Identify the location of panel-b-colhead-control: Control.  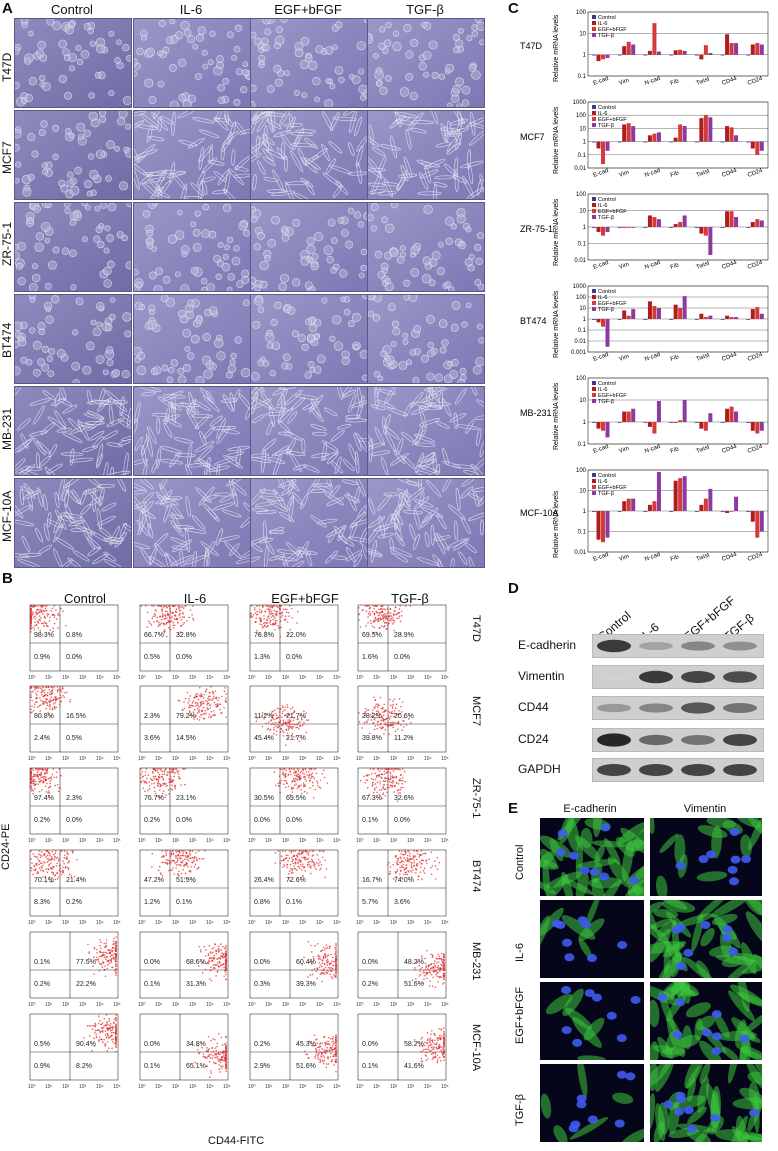
(85, 598).